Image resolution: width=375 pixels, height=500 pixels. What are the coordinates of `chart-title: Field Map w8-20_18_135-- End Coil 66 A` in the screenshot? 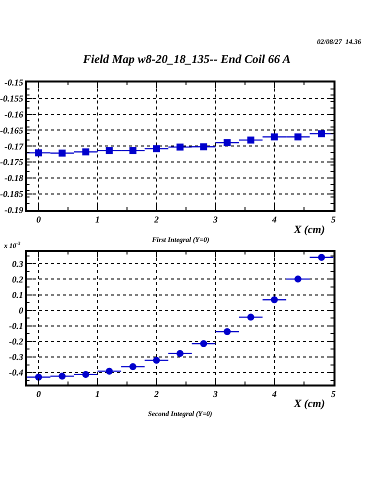 It's located at (186, 59).